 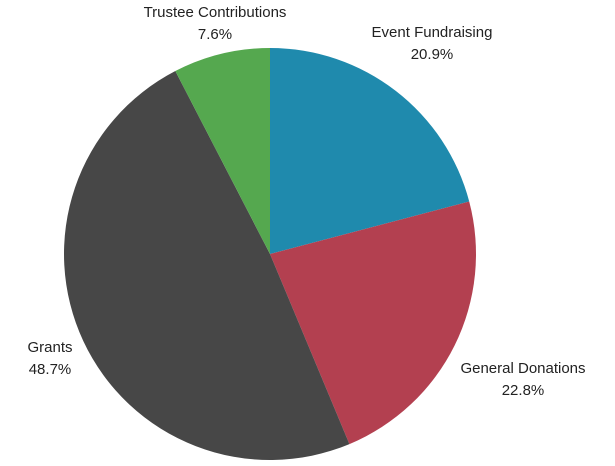 What do you see at coordinates (50, 369) in the screenshot?
I see `slice-value-label: 48.7%` at bounding box center [50, 369].